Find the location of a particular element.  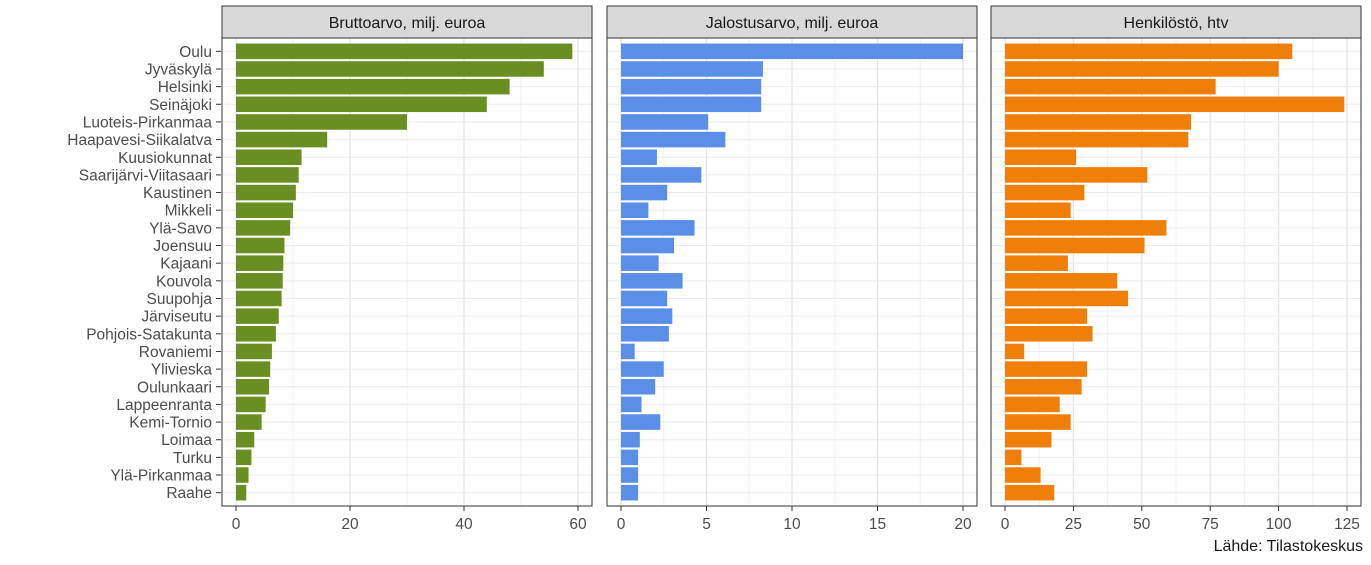

category-label: Lappeenranta is located at coordinates (164, 405).